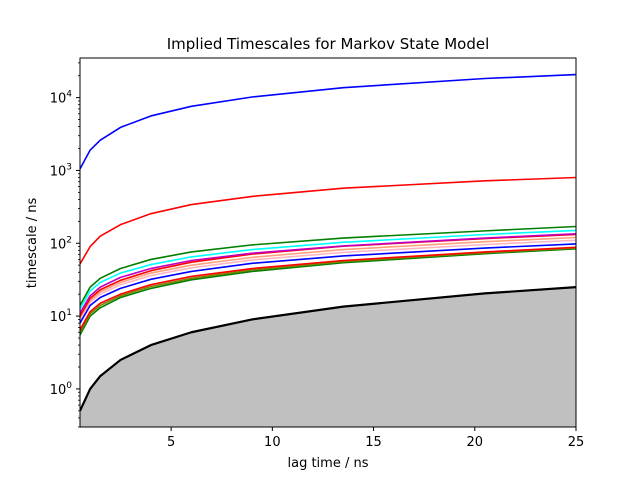  I want to click on y-tick-label: 10¹, so click(61, 316).